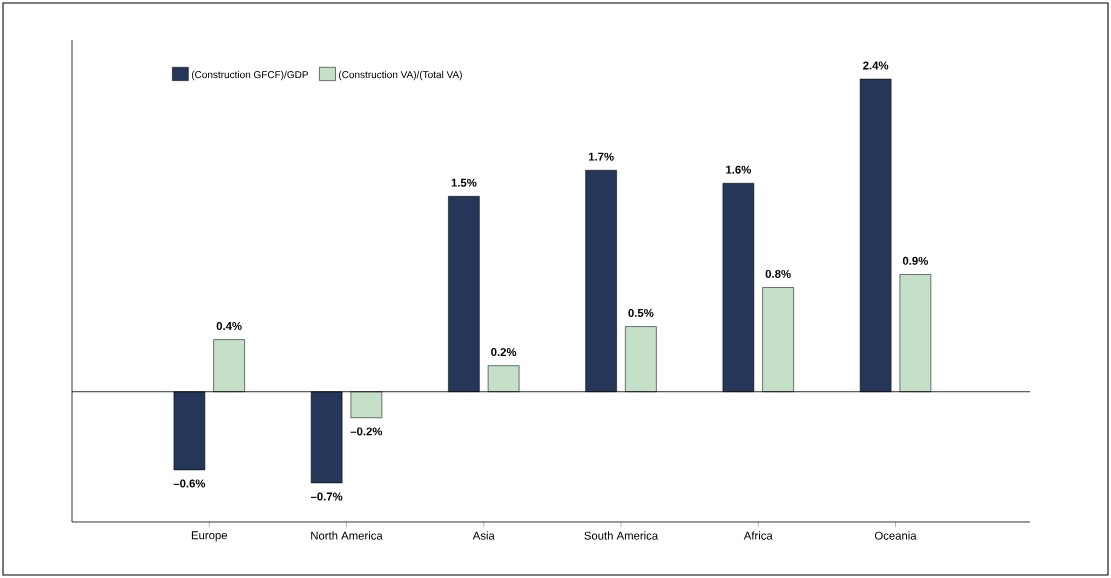  What do you see at coordinates (229, 326) in the screenshot?
I see `data-label: 0.4%` at bounding box center [229, 326].